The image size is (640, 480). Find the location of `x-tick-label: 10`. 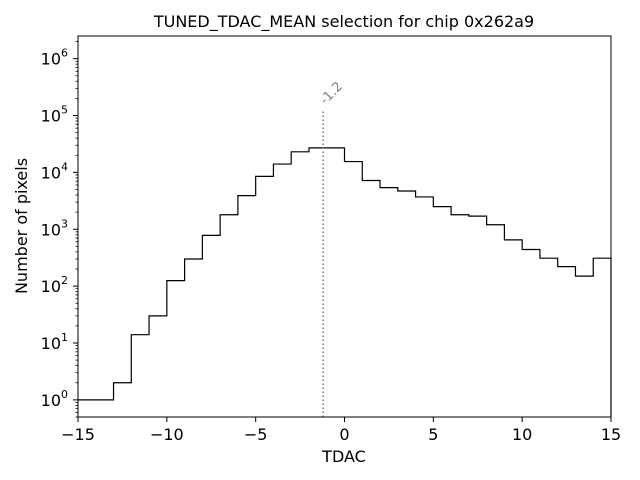

x-tick-label: 10 is located at coordinates (522, 434).